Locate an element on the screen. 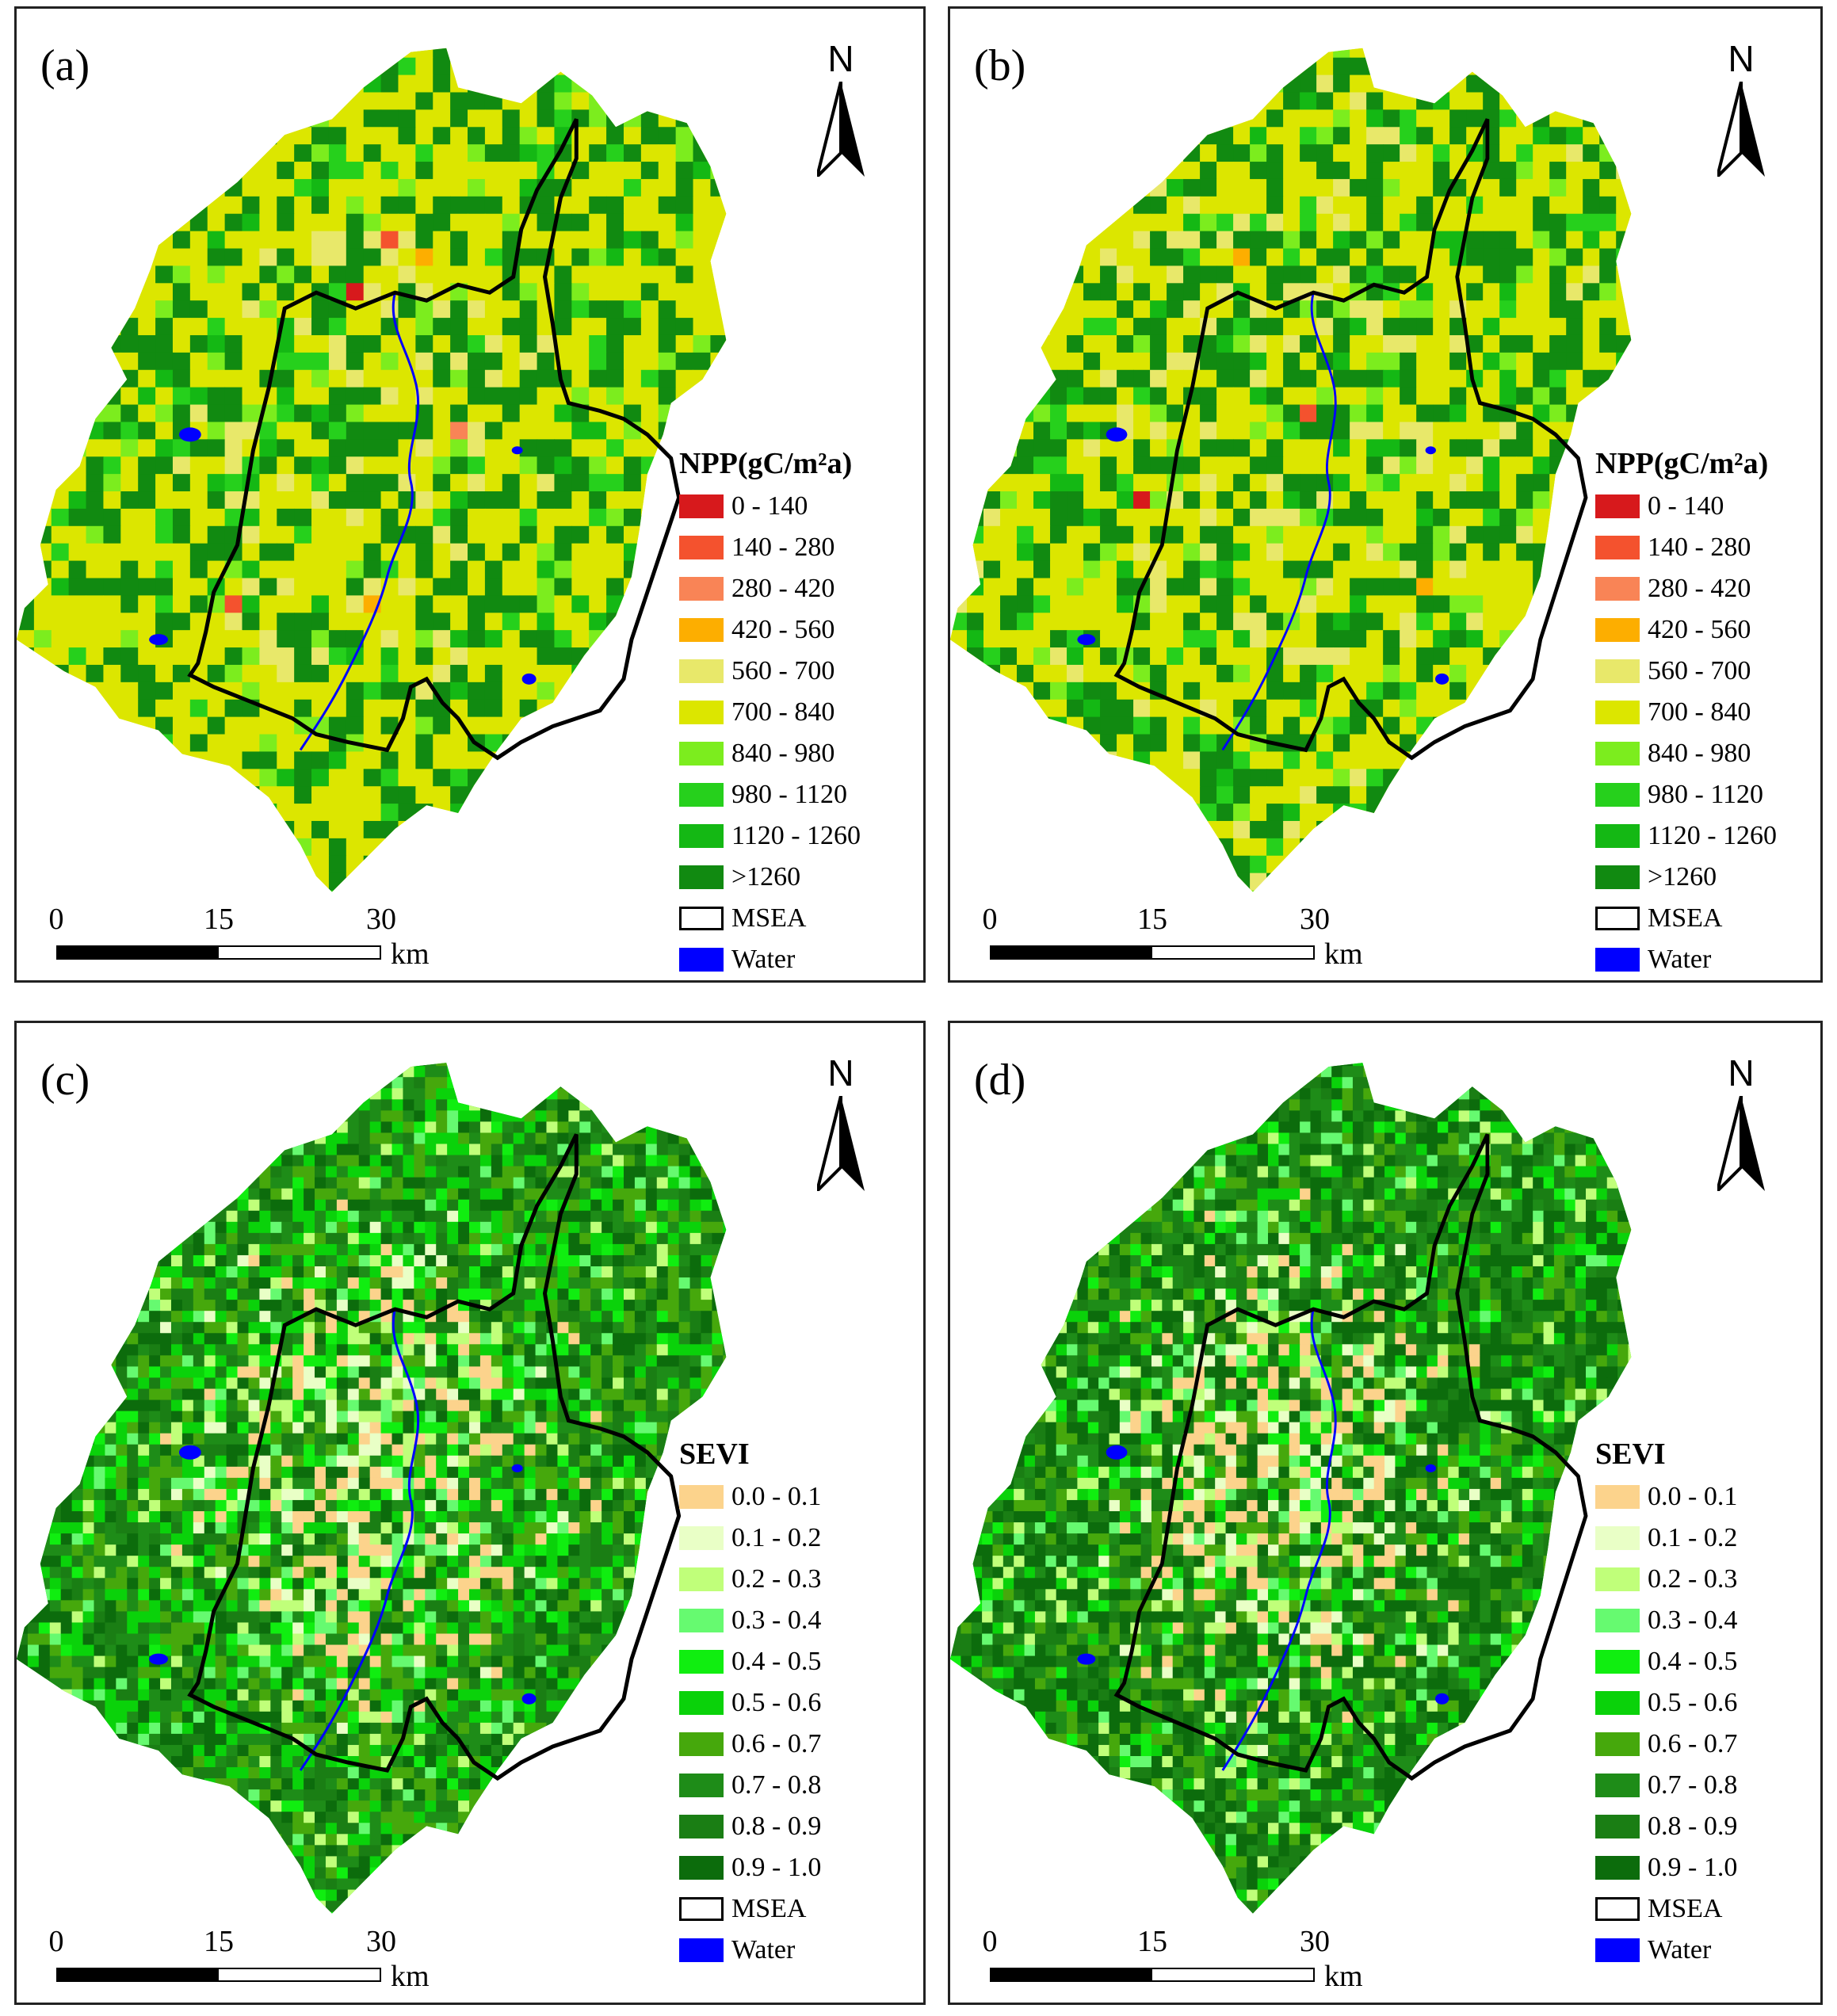 The height and width of the screenshot is (2016, 1837). legend-class-label: 980 - 1120 is located at coordinates (1706, 794).